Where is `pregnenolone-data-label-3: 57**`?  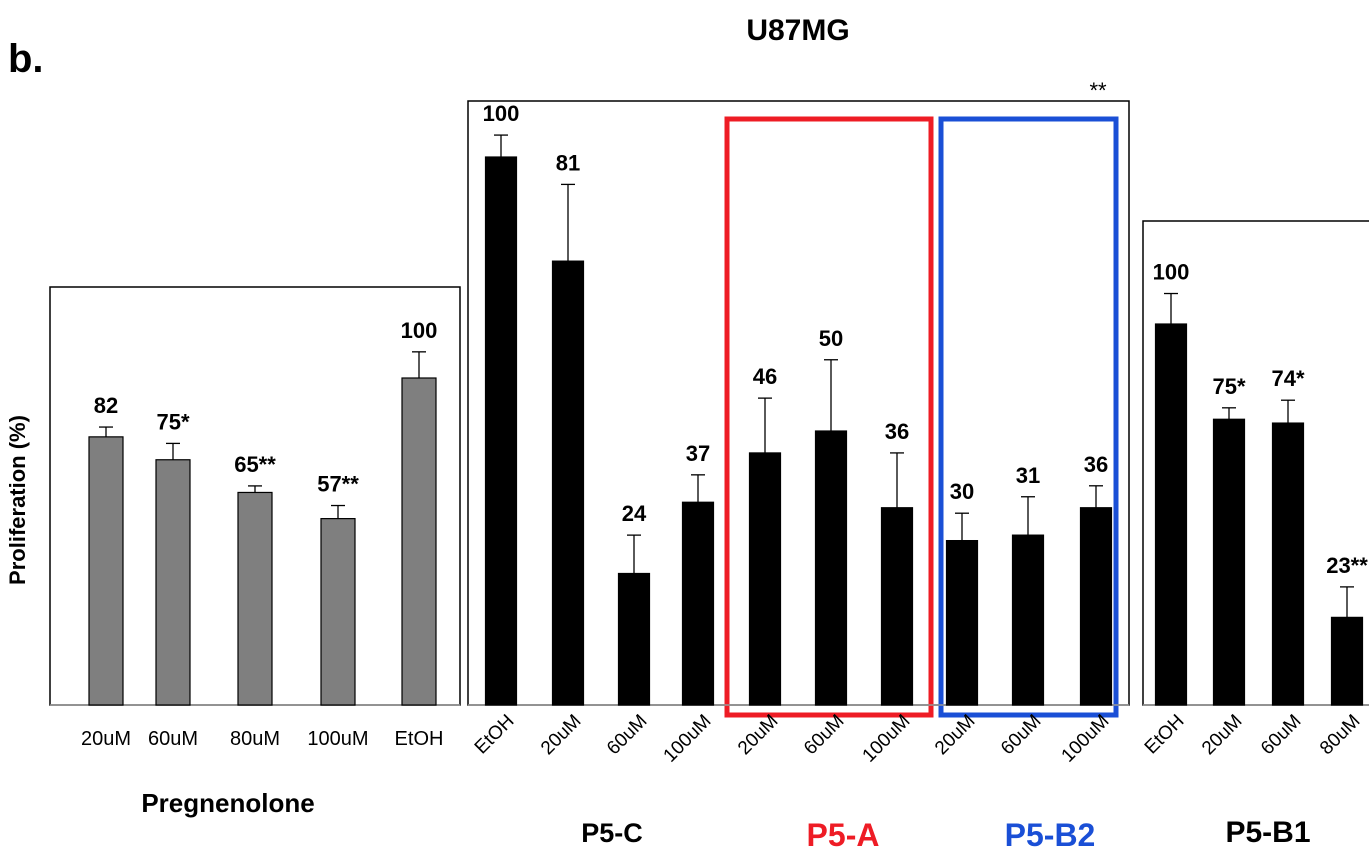
pregnenolone-data-label-3: 57** is located at coordinates (338, 484).